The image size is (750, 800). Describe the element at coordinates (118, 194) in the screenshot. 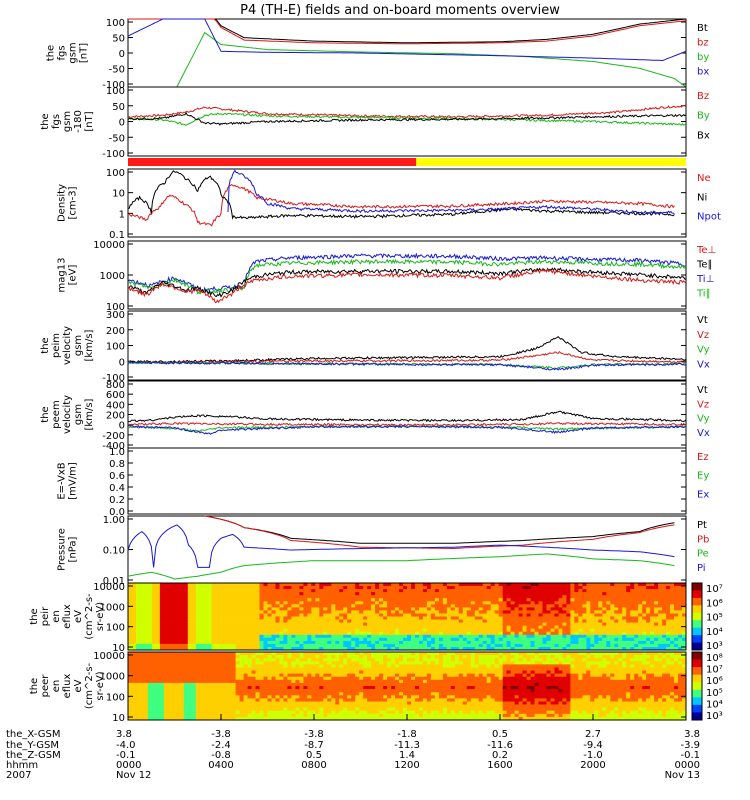

I see `y-tick-label: 10` at that location.